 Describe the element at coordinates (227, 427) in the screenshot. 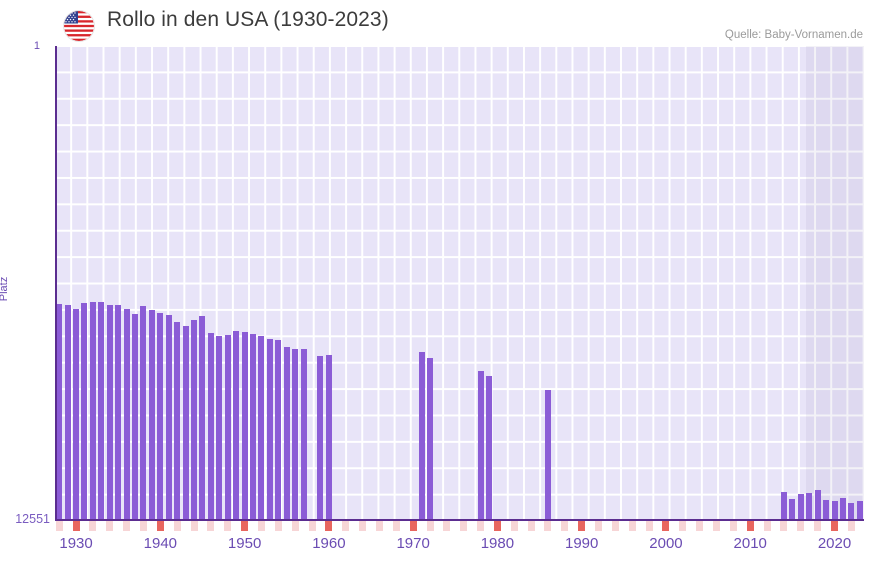

I see `bar-1948` at that location.